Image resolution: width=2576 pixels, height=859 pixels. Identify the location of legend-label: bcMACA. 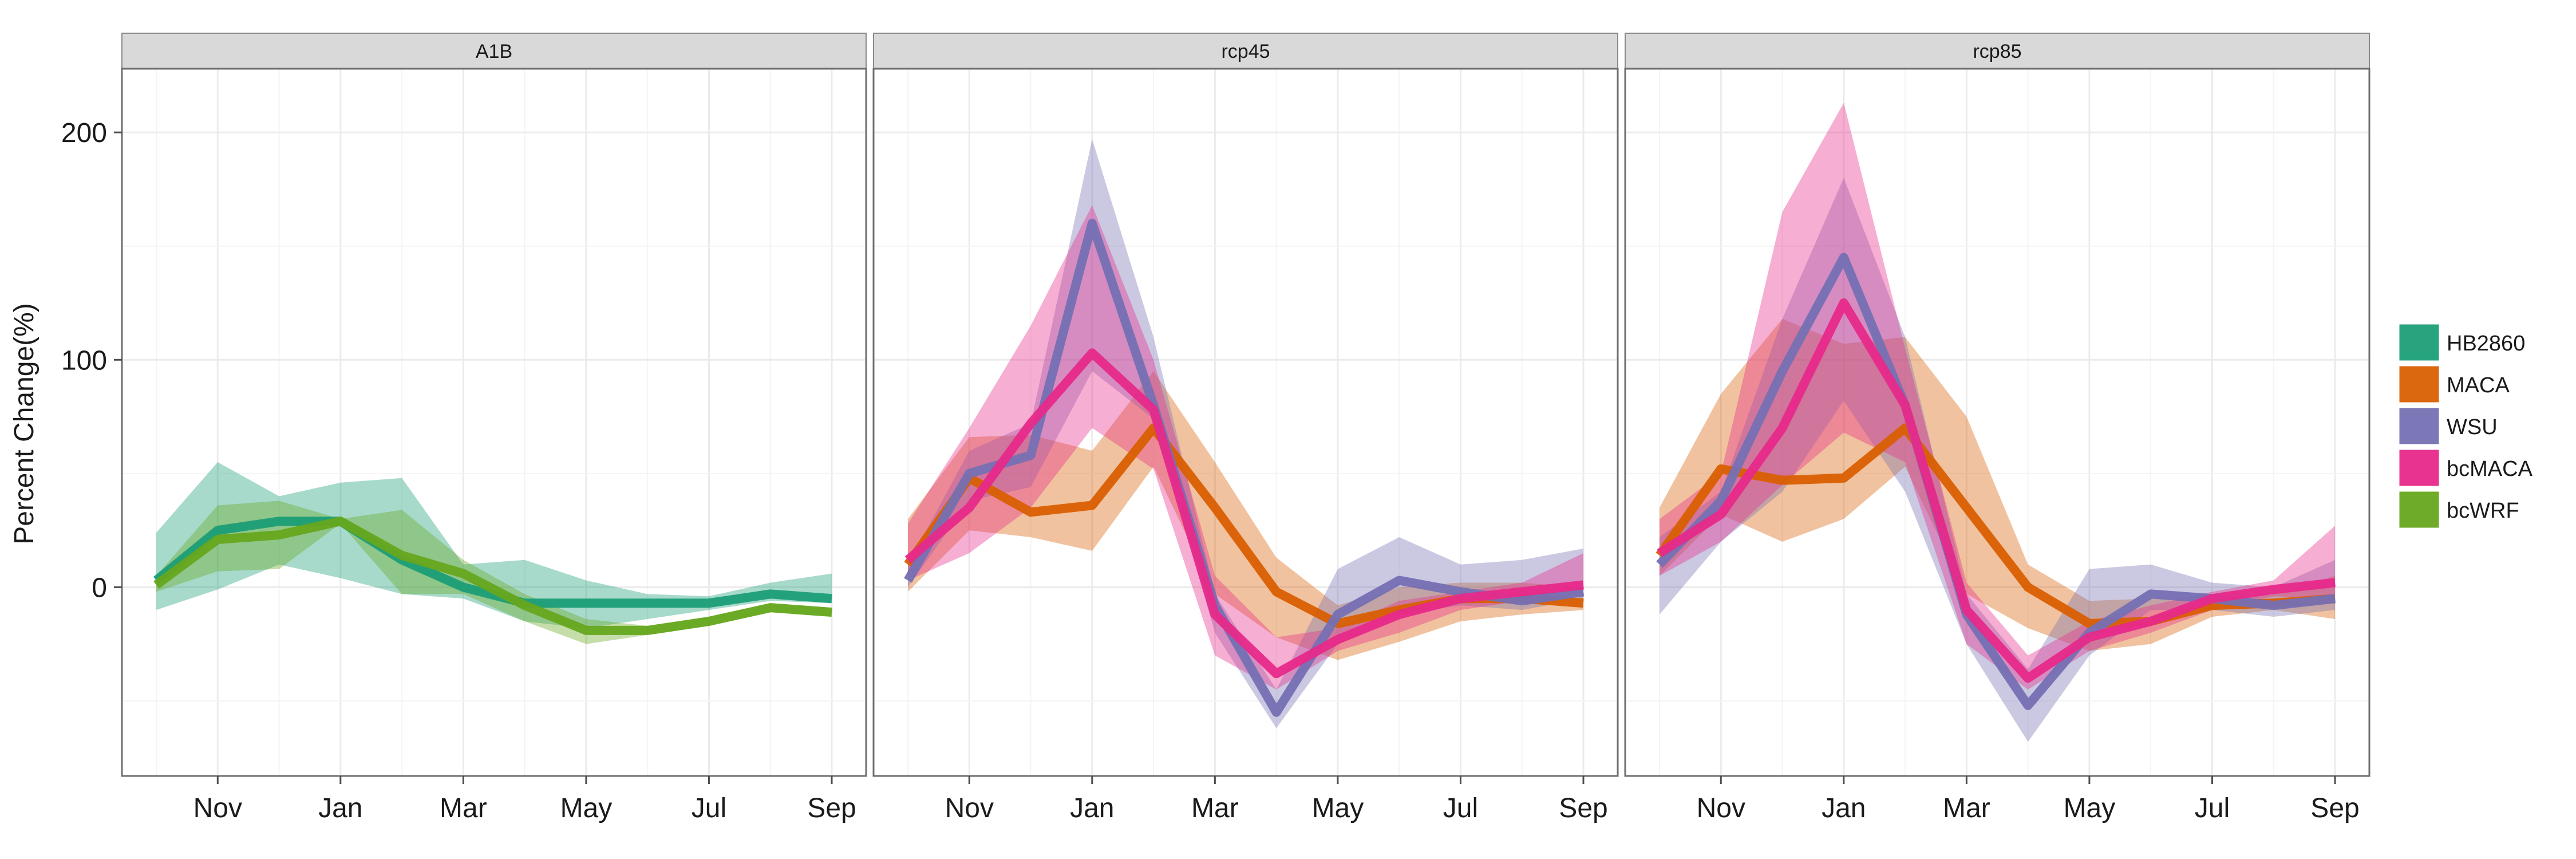
(2490, 469).